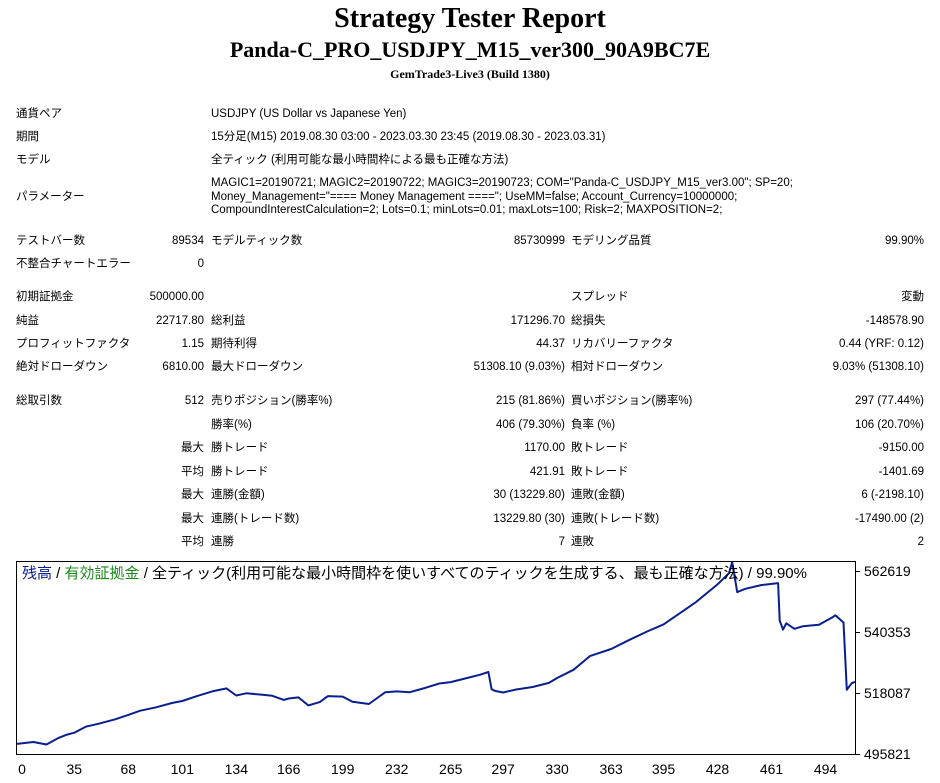 This screenshot has height=783, width=940. What do you see at coordinates (561, 542) in the screenshot?
I see `avg-consec-win-value: 7` at bounding box center [561, 542].